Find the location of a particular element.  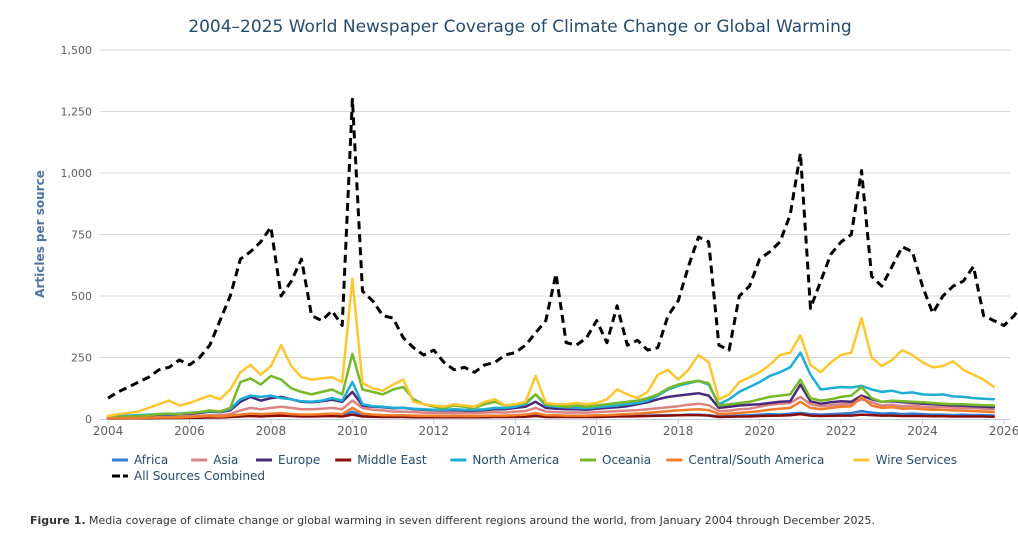

legend-label: Wire Services is located at coordinates (916, 460).